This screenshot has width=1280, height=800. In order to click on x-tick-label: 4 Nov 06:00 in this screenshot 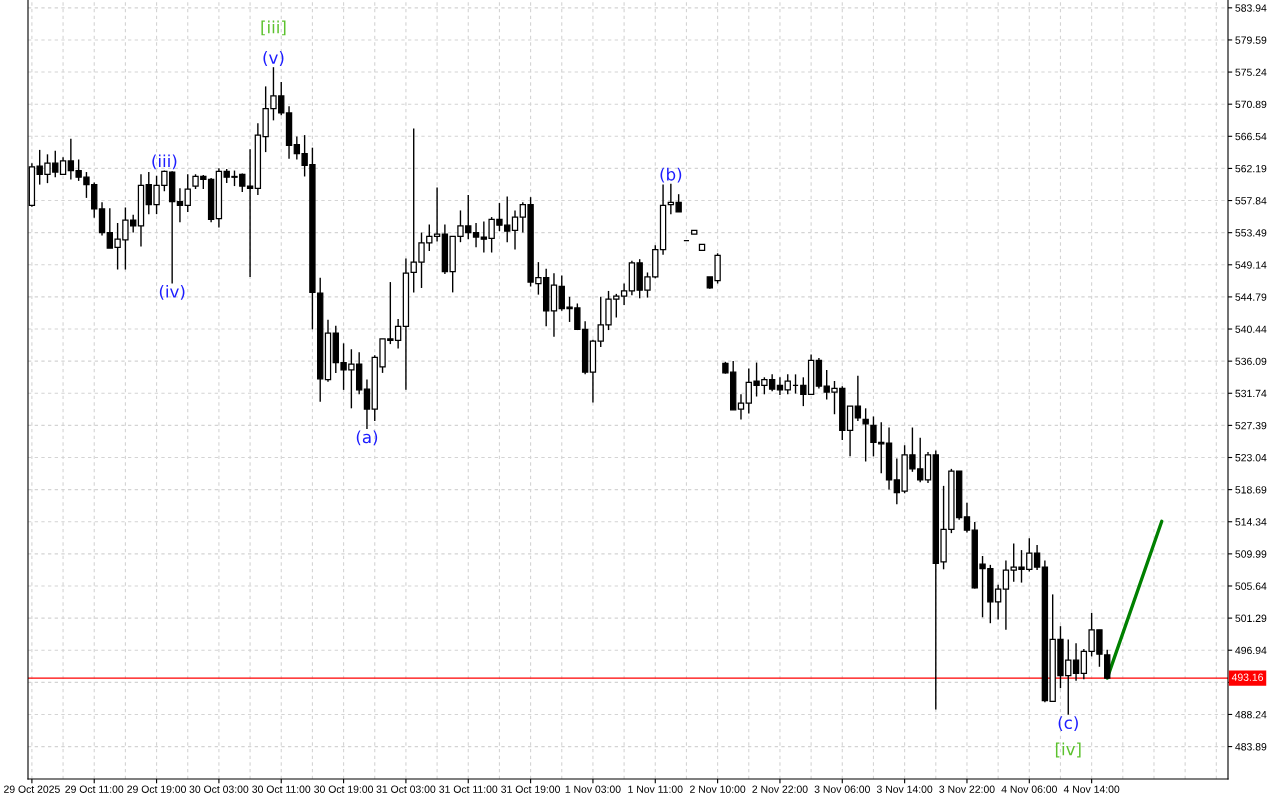, I will do `click(1029, 789)`.